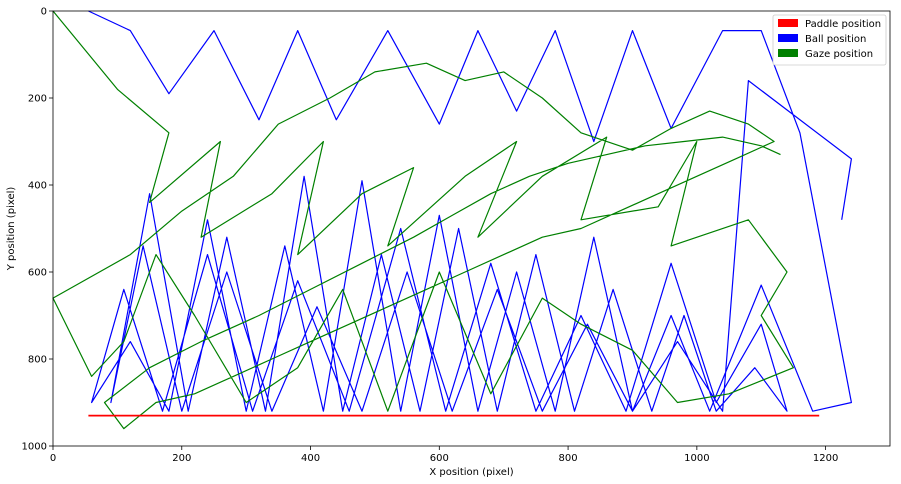  Describe the element at coordinates (37, 186) in the screenshot. I see `y-tick-label: 400` at that location.